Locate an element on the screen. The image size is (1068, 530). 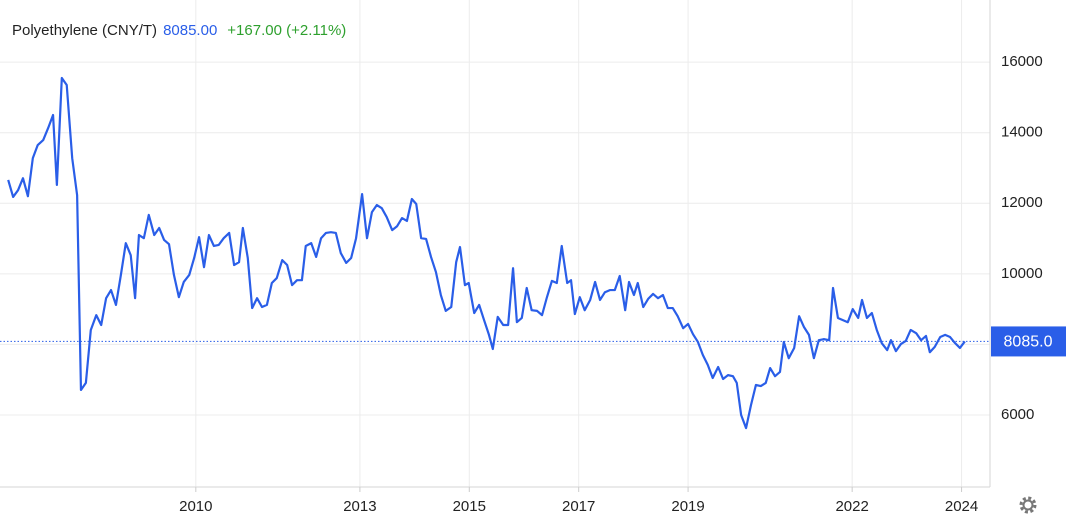
current-value-box is located at coordinates (1028, 341).